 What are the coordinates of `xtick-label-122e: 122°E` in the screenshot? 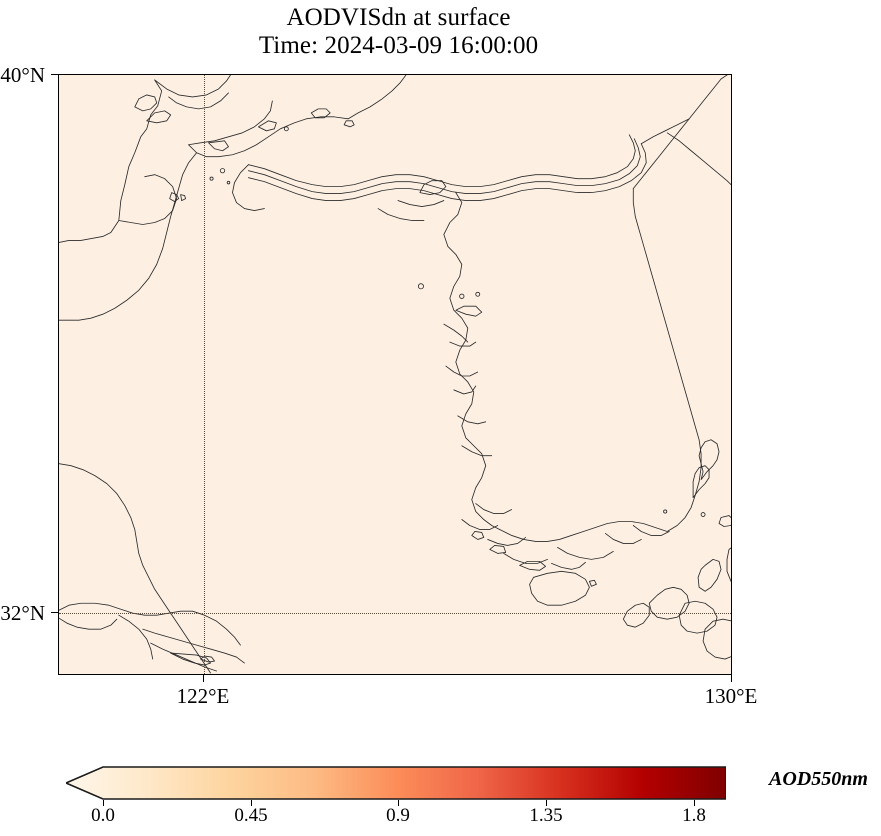 It's located at (203, 696).